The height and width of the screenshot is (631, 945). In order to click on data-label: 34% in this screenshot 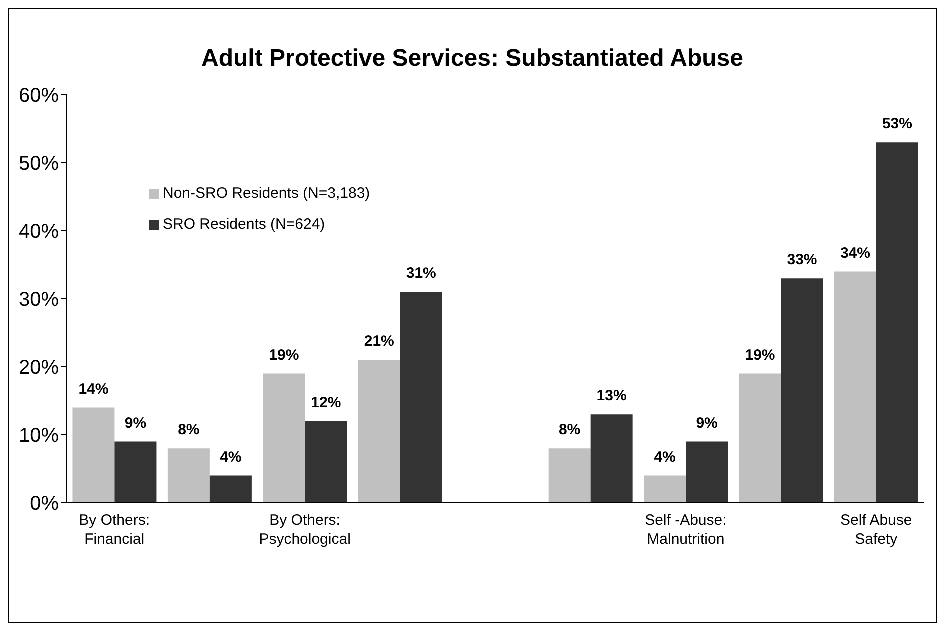, I will do `click(855, 253)`.